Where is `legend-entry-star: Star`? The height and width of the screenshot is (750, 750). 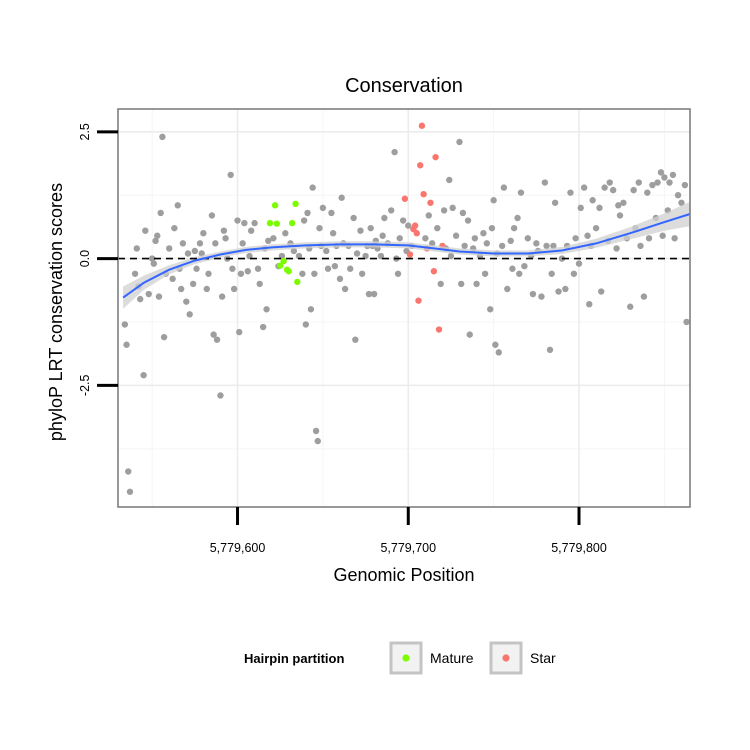
legend-entry-star: Star is located at coordinates (522, 658).